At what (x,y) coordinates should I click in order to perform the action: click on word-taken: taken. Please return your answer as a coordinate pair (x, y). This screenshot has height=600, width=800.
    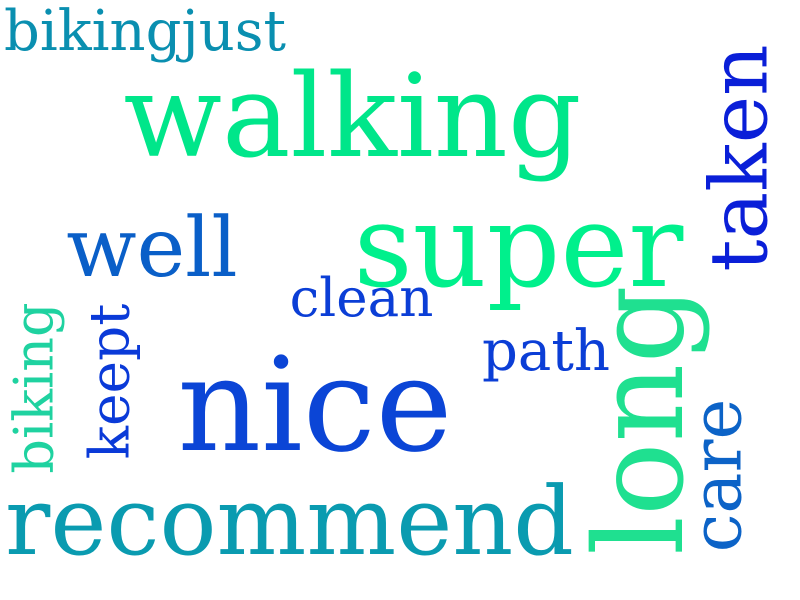
    Looking at the image, I should click on (739, 157).